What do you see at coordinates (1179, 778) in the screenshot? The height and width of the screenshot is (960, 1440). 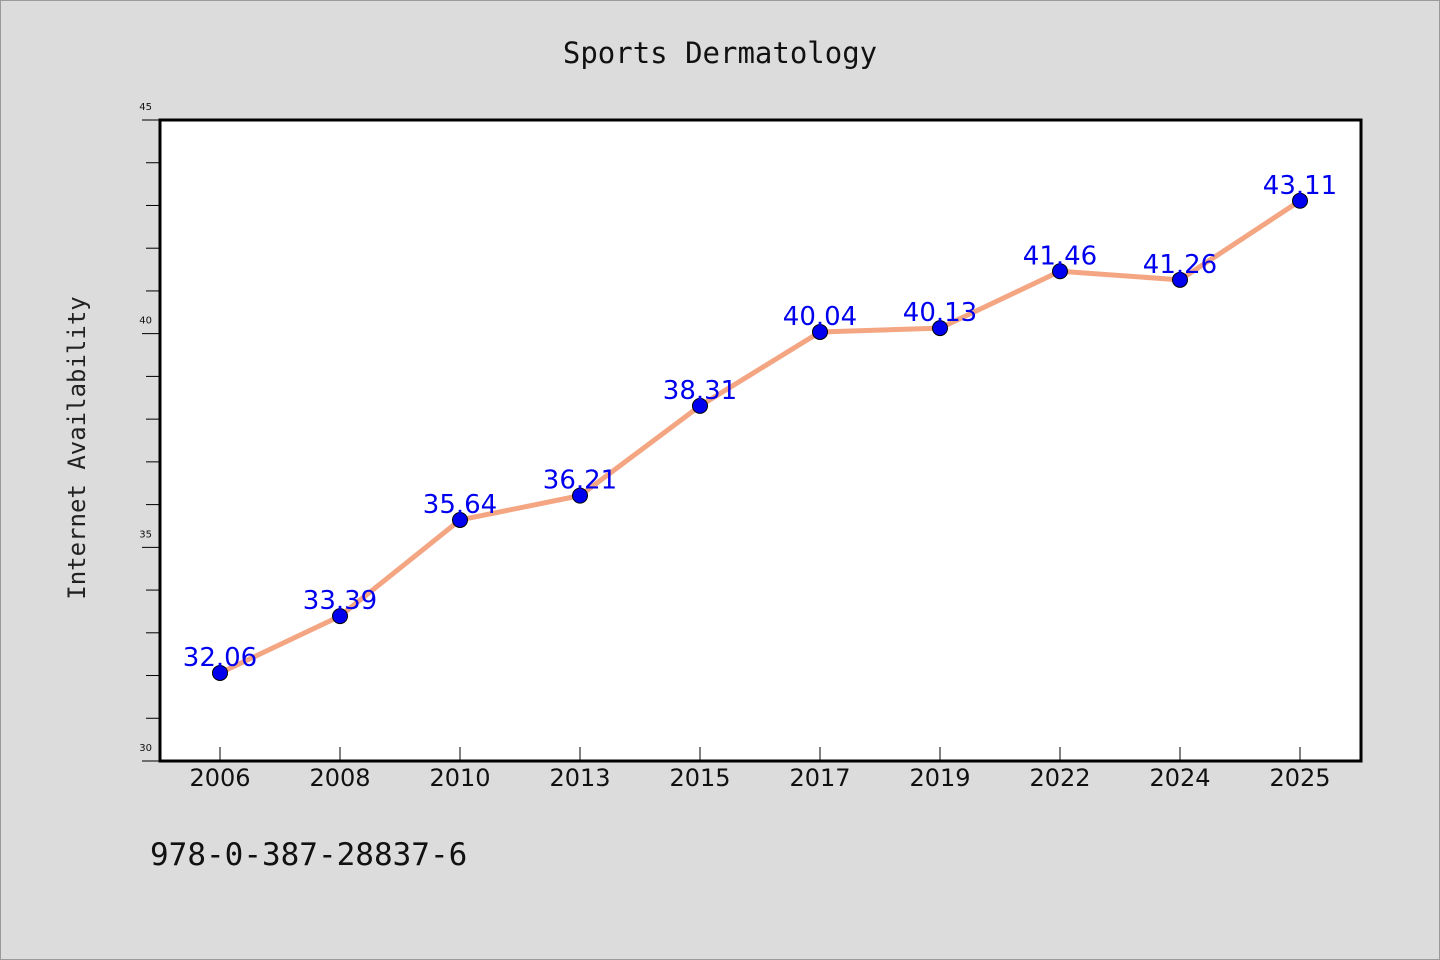 I see `x-tick-label: 2024` at bounding box center [1179, 778].